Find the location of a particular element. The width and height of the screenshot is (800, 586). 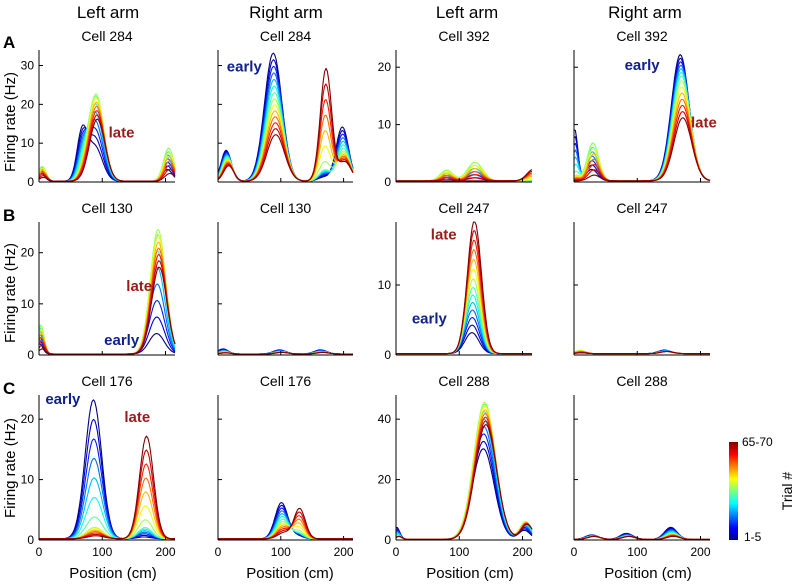

y-tick-label: 30 is located at coordinates (28, 66).